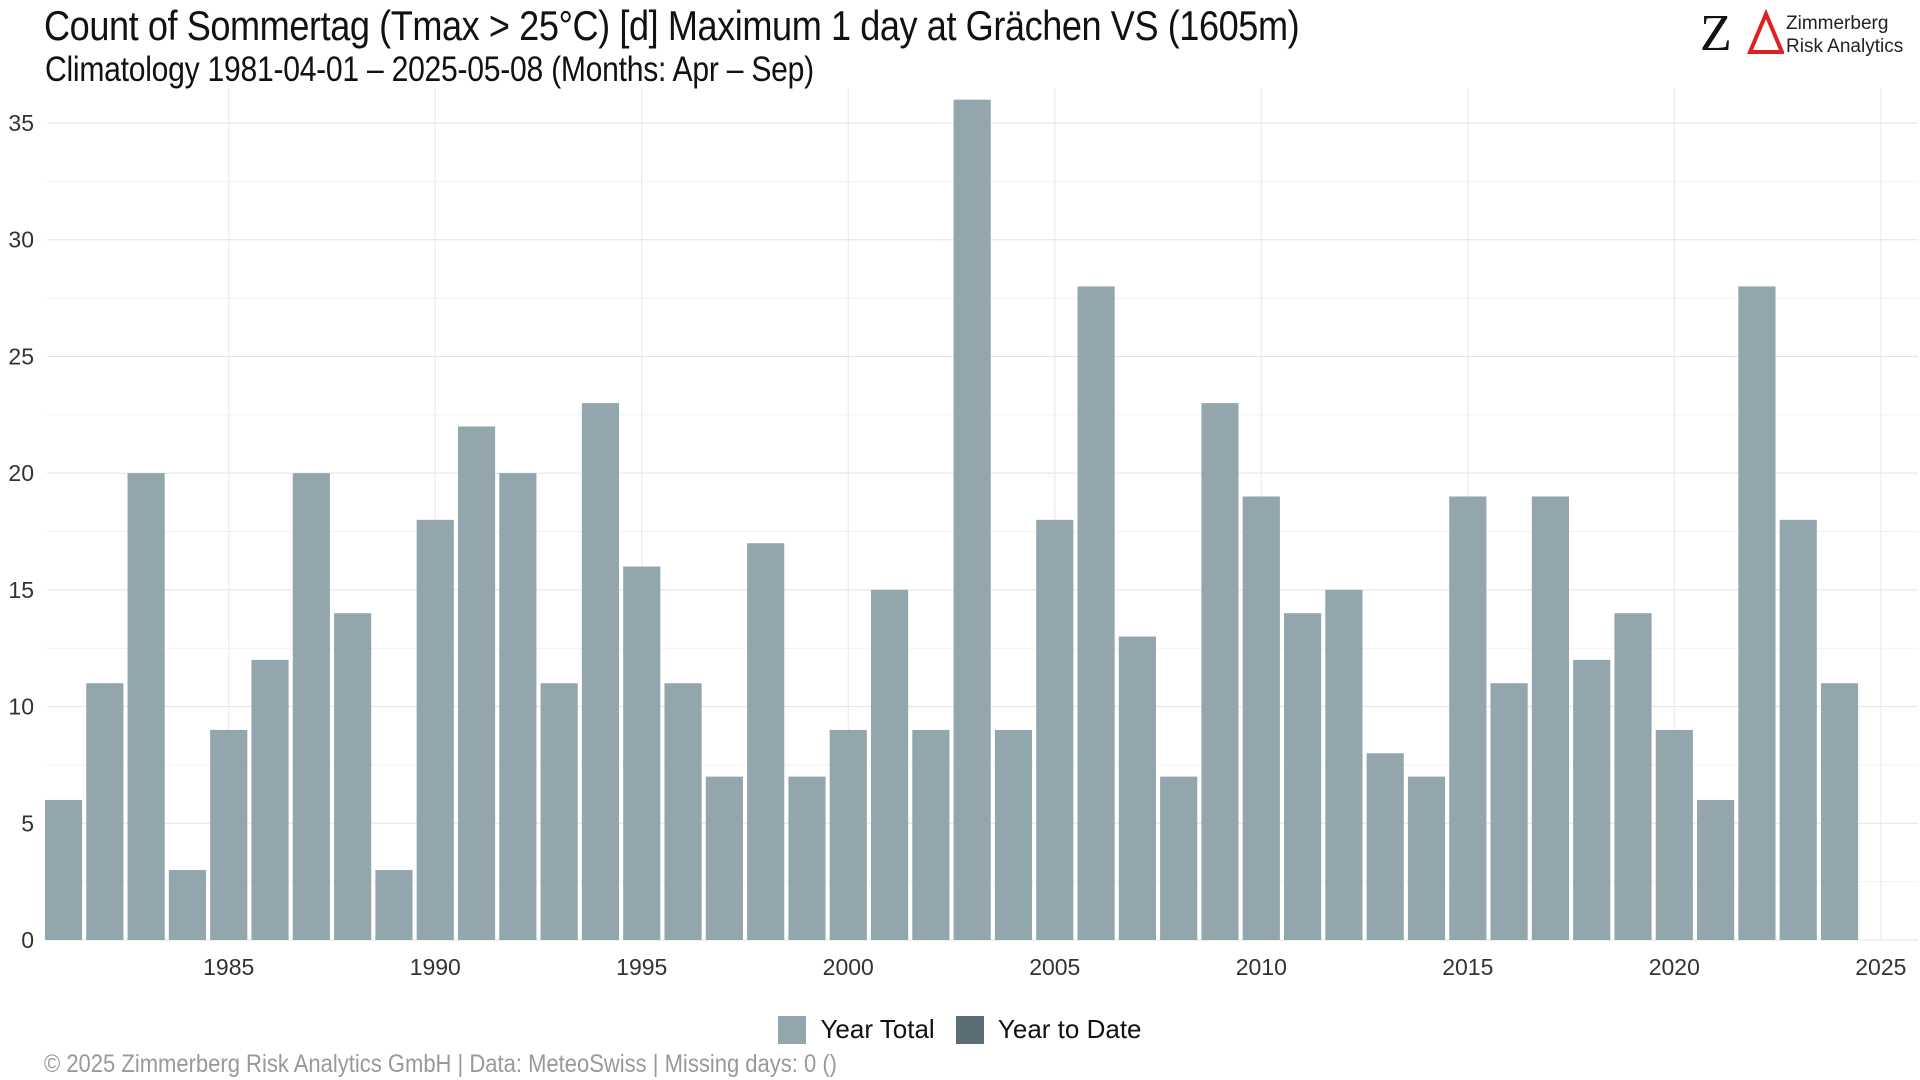 Image resolution: width=1920 pixels, height=1080 pixels. I want to click on x-tick-label: 1995, so click(641, 967).